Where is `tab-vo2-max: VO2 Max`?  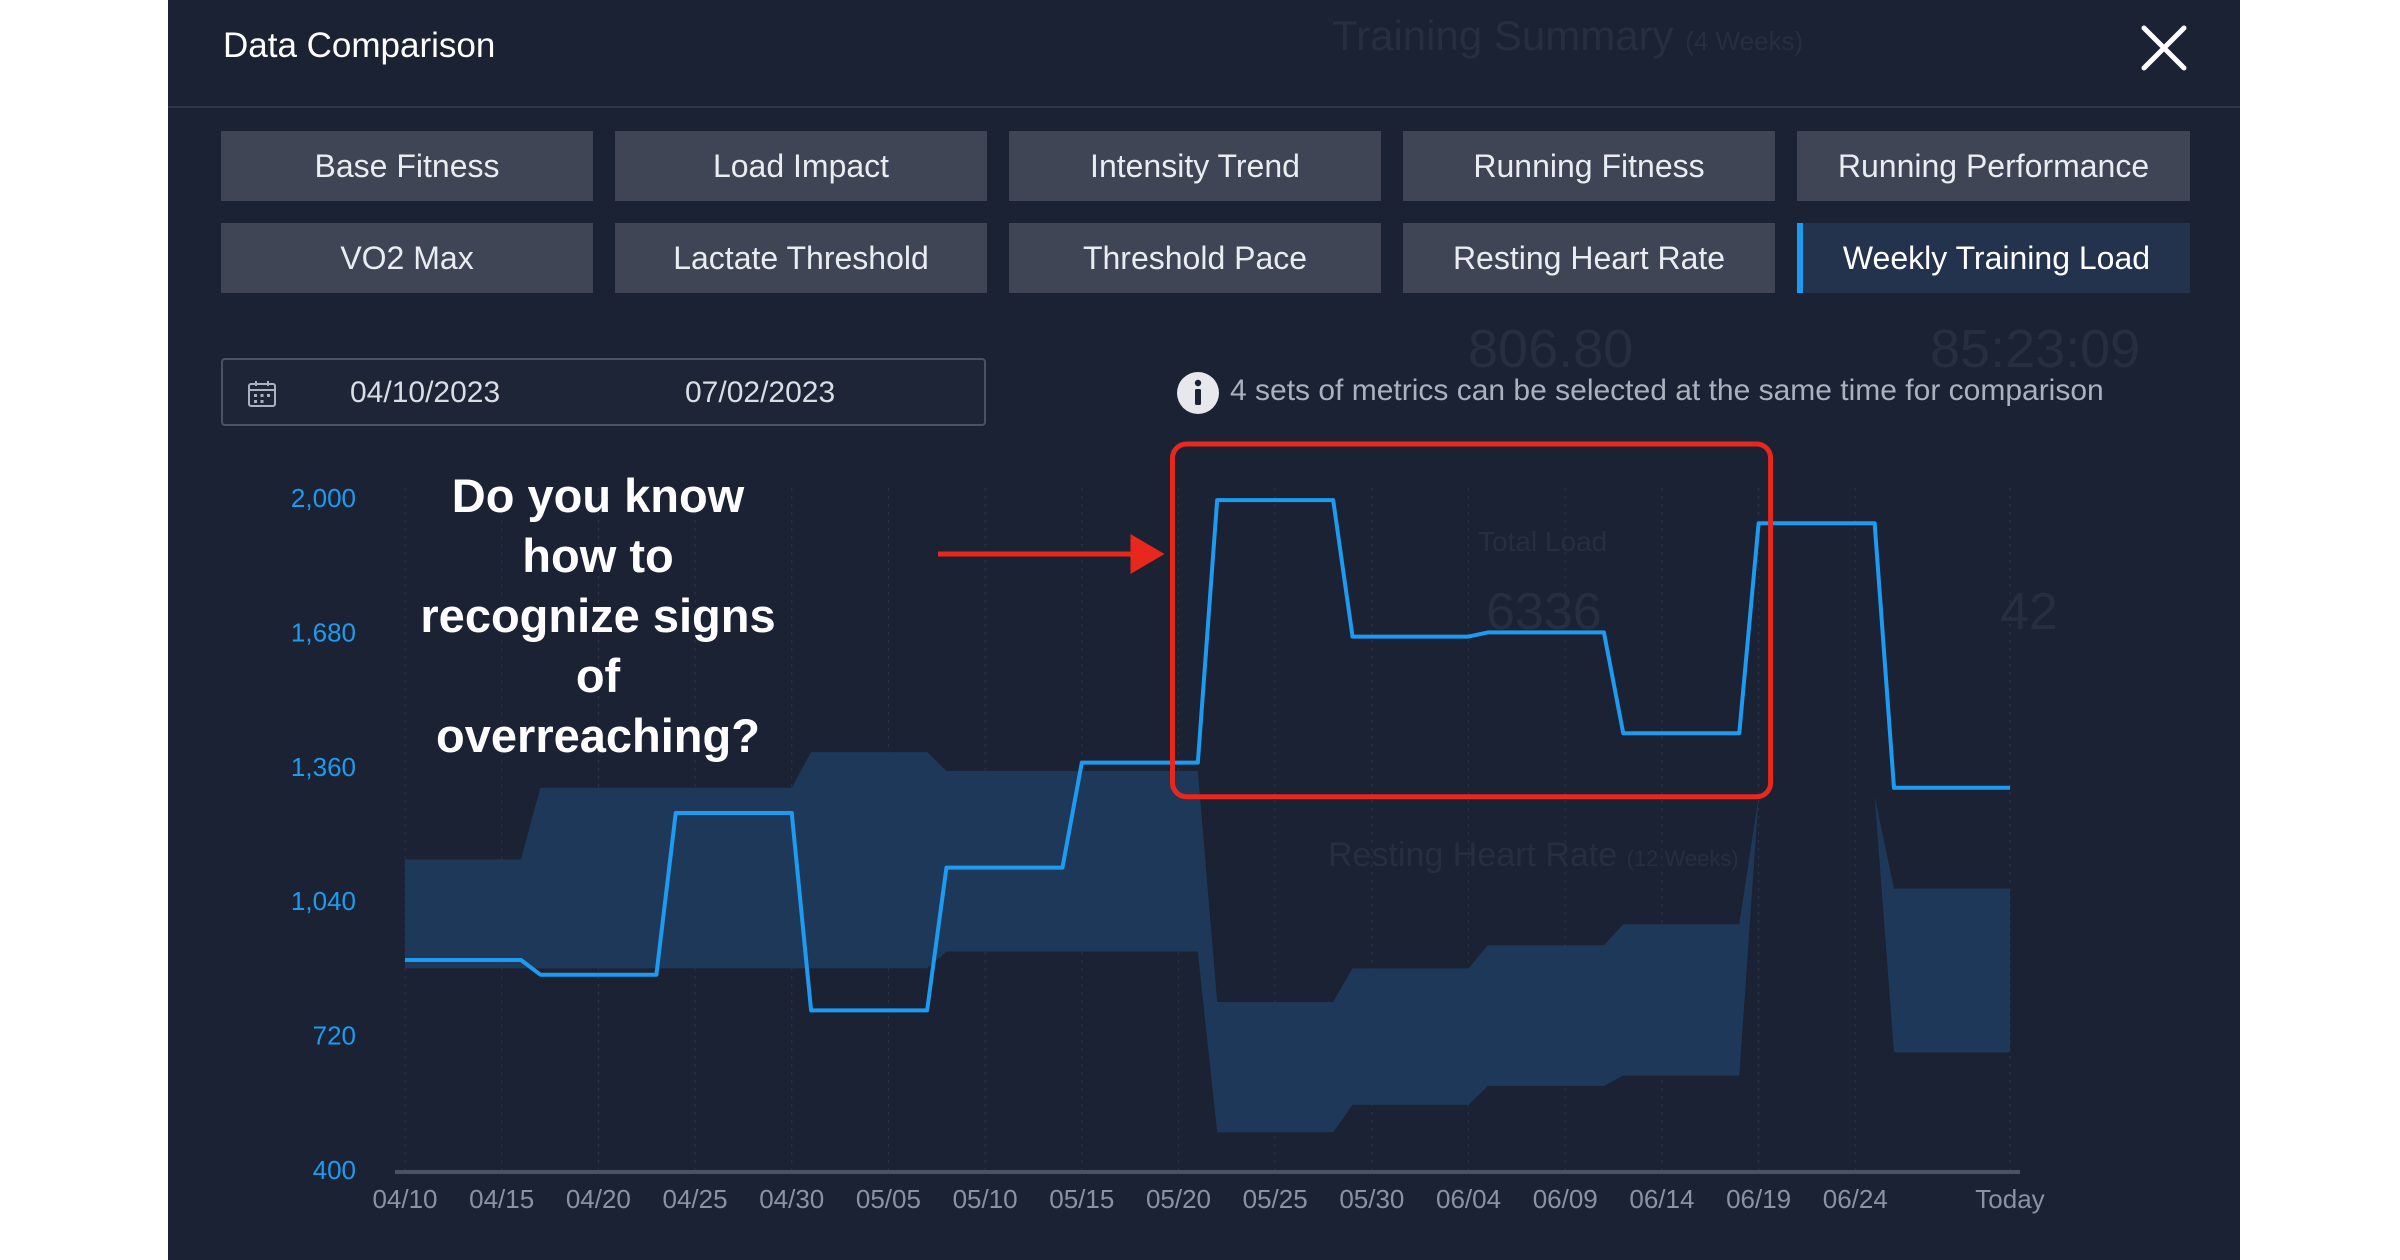 tab-vo2-max: VO2 Max is located at coordinates (407, 258).